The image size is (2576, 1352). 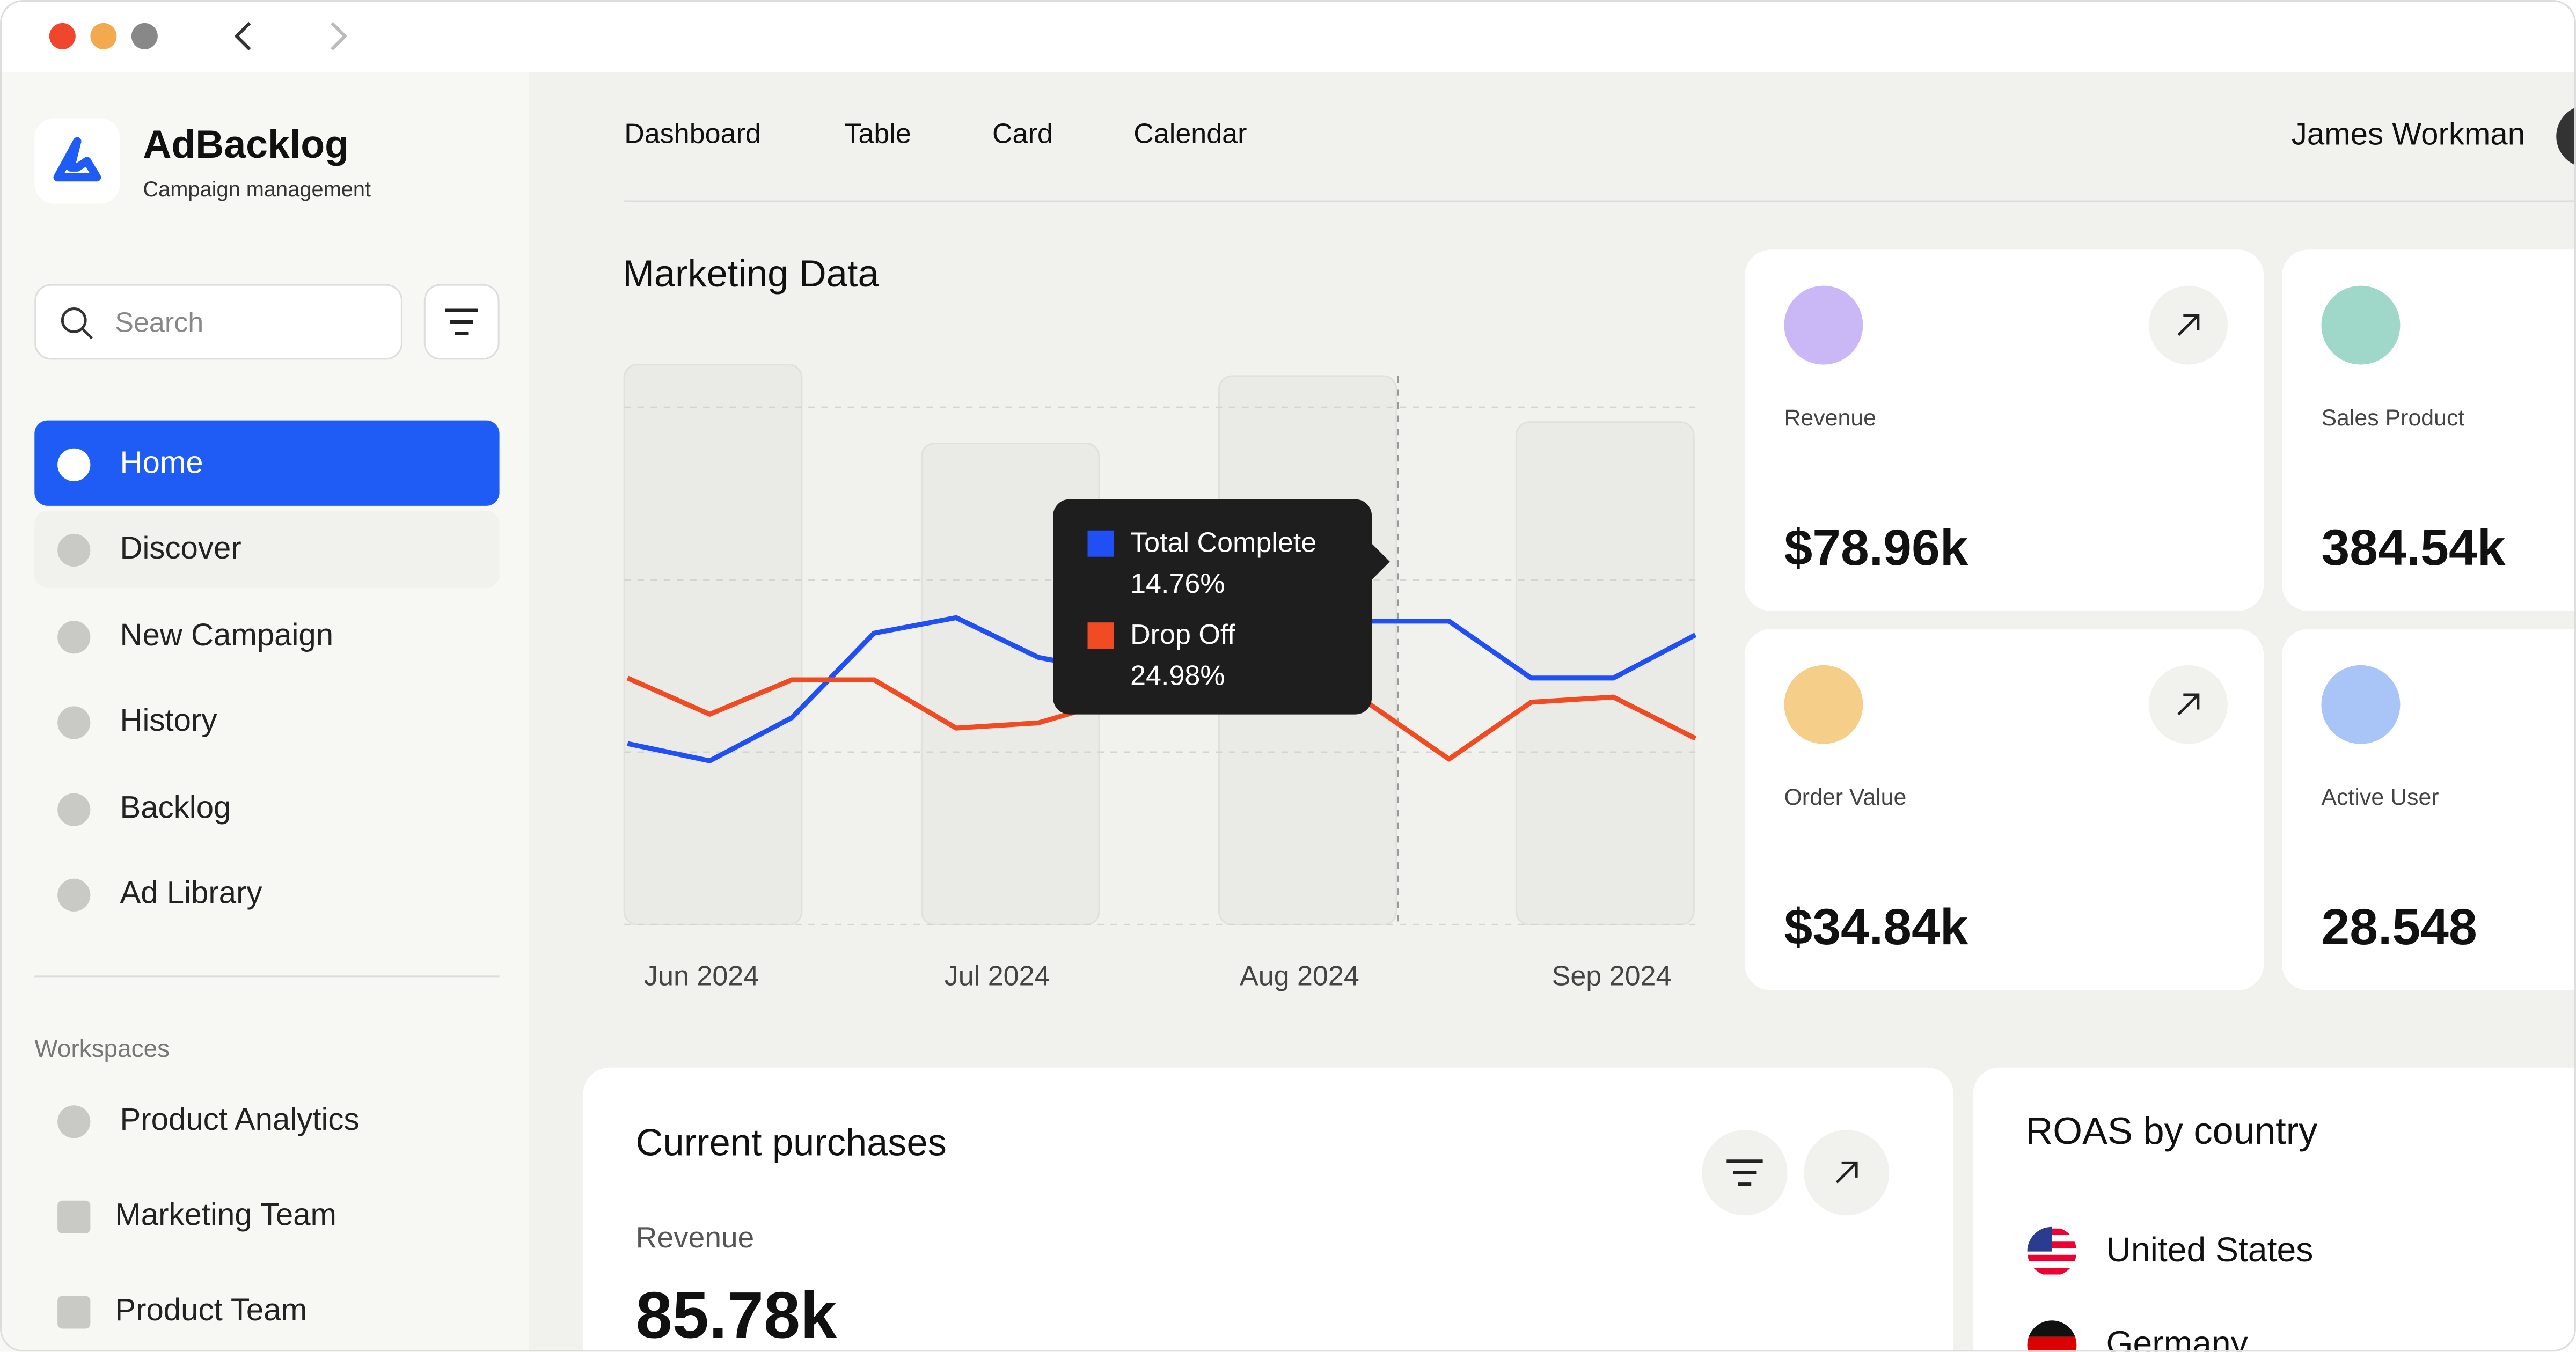 What do you see at coordinates (2393, 417) in the screenshot?
I see `stat-label: Sales Product` at bounding box center [2393, 417].